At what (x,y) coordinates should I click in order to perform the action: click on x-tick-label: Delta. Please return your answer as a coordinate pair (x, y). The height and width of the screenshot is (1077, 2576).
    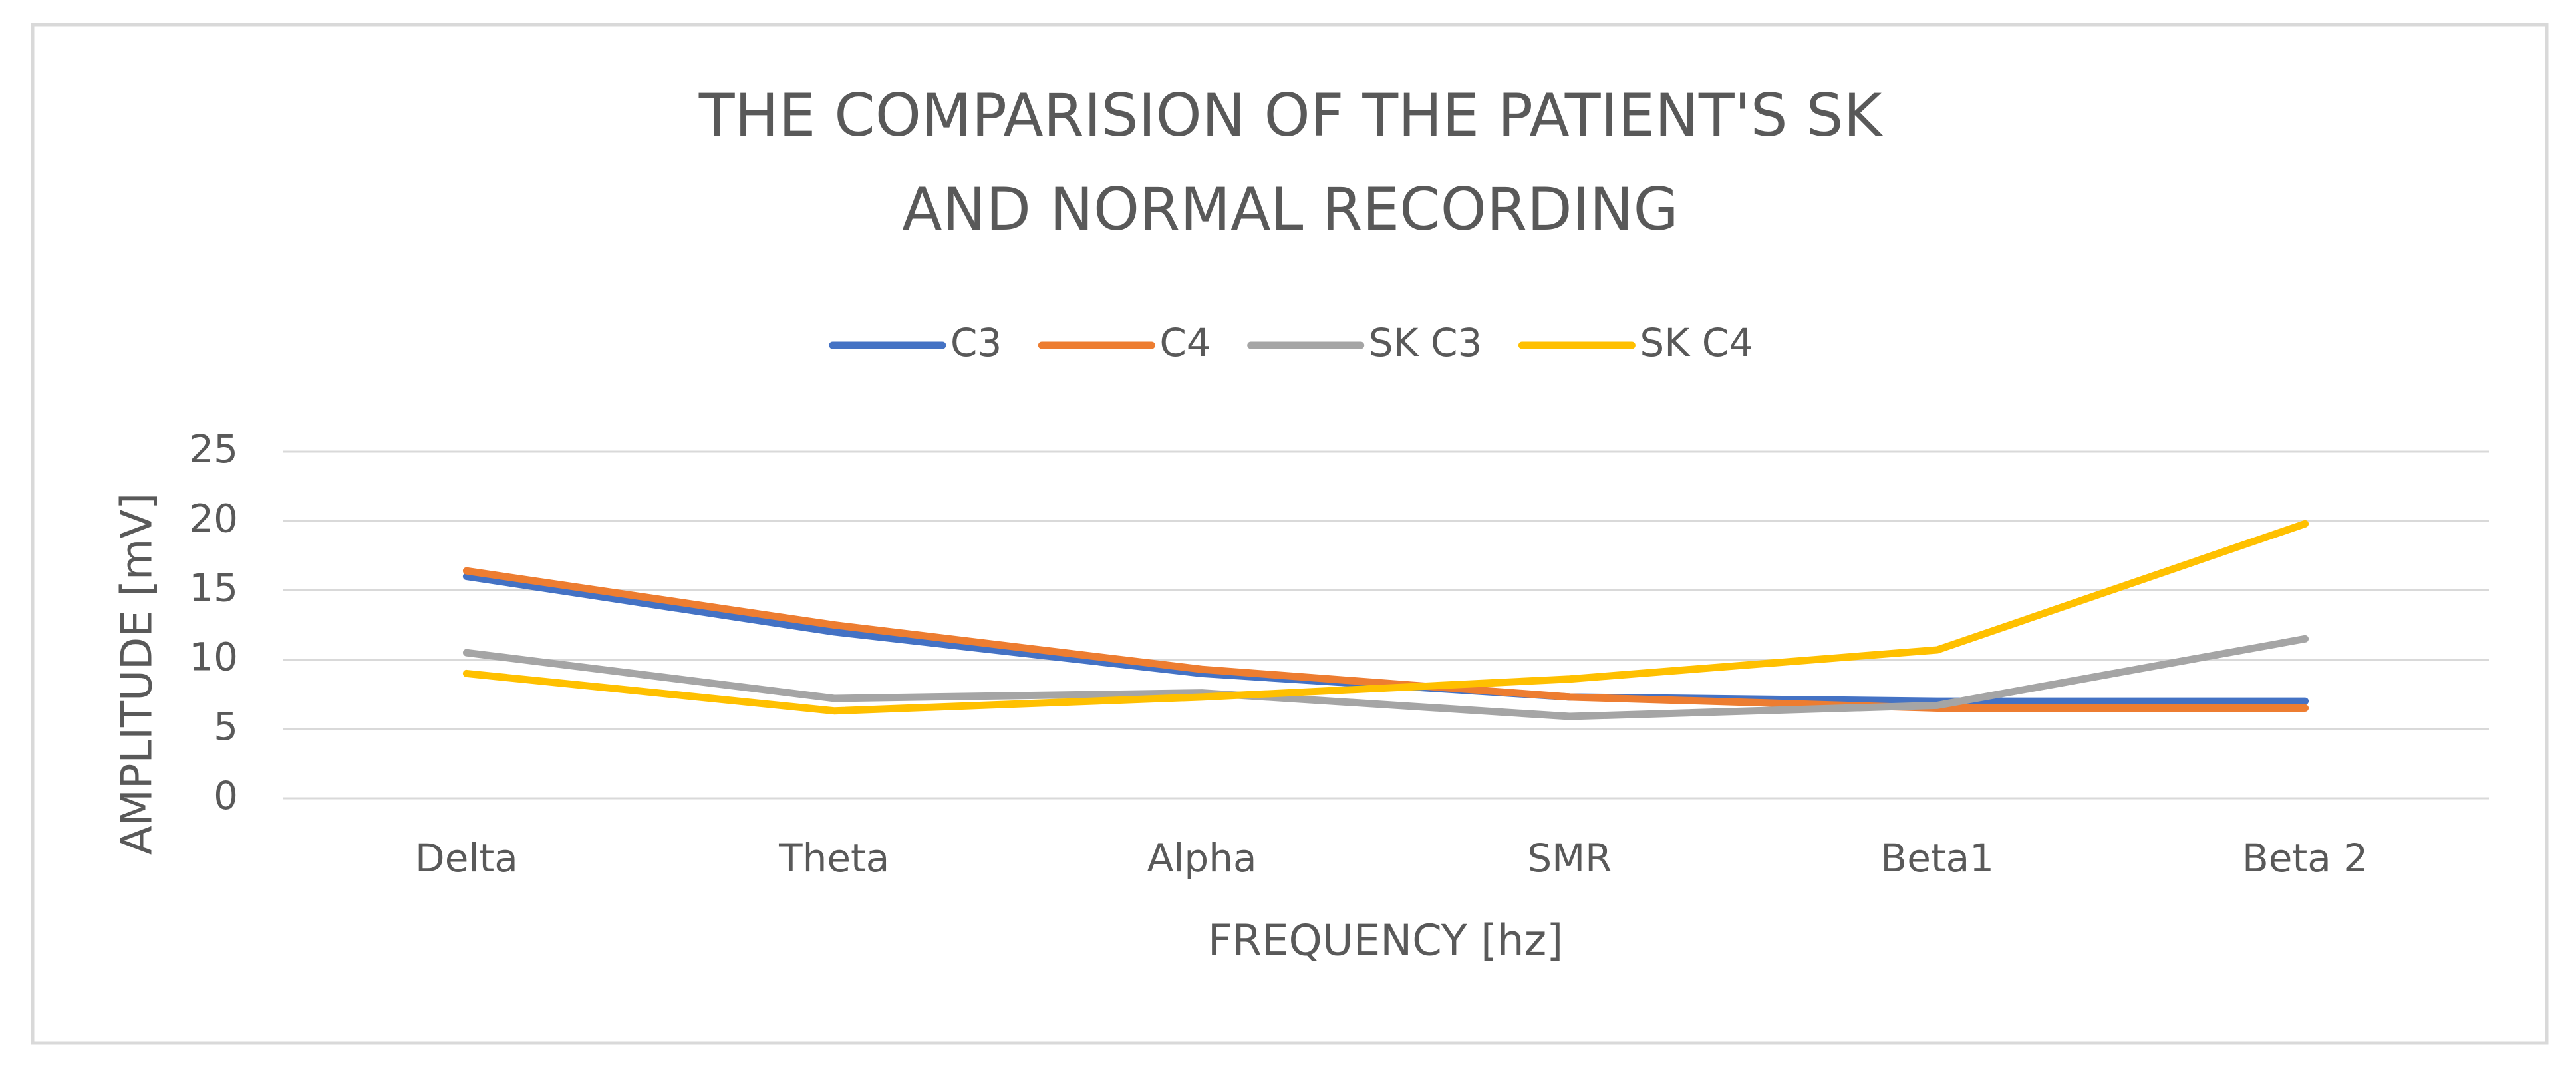
    Looking at the image, I should click on (466, 858).